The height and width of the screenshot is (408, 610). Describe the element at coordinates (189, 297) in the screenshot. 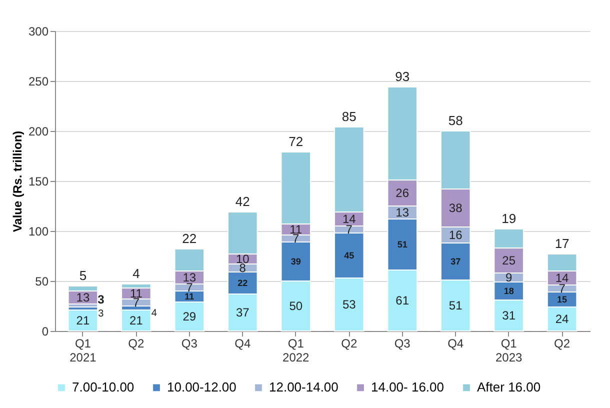

I see `data-label: 11` at that location.